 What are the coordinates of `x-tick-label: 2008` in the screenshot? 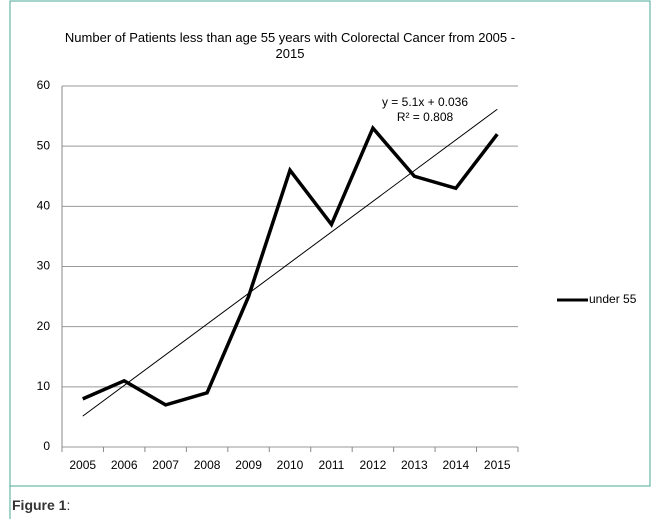 It's located at (207, 465).